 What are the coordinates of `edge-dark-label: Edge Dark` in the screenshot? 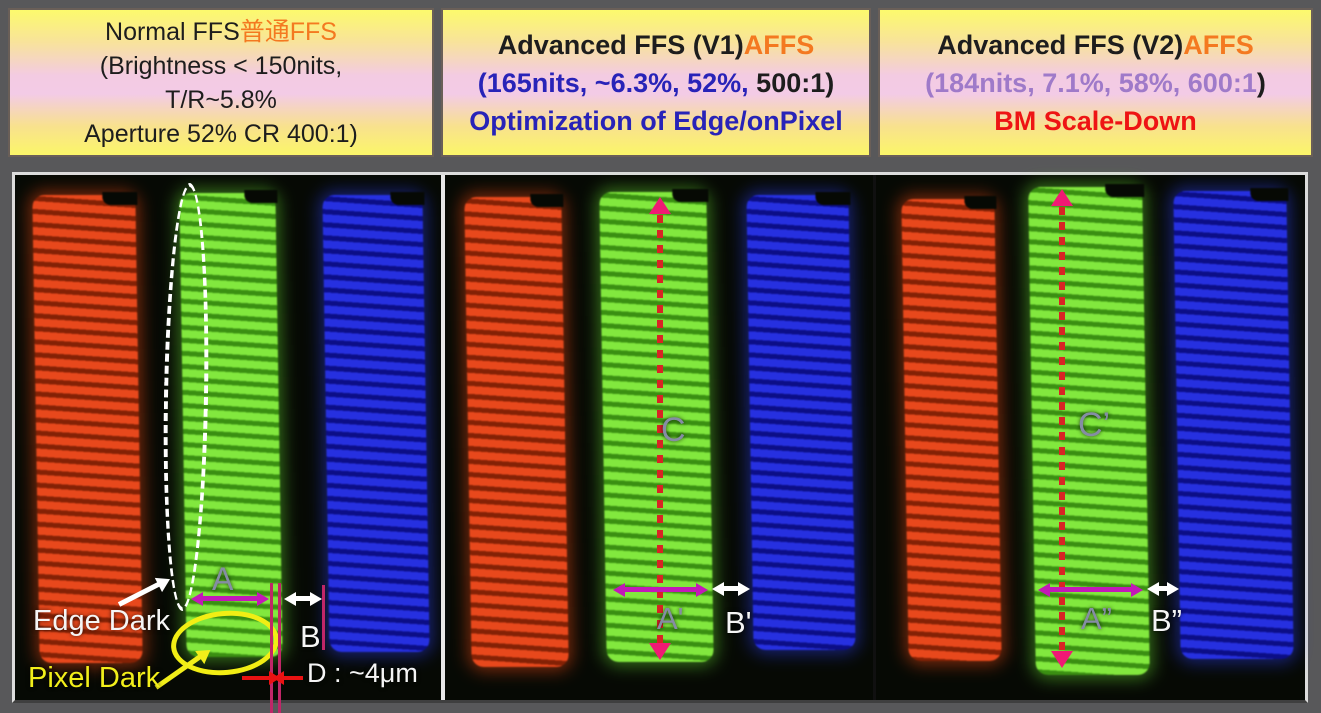 It's located at (102, 621).